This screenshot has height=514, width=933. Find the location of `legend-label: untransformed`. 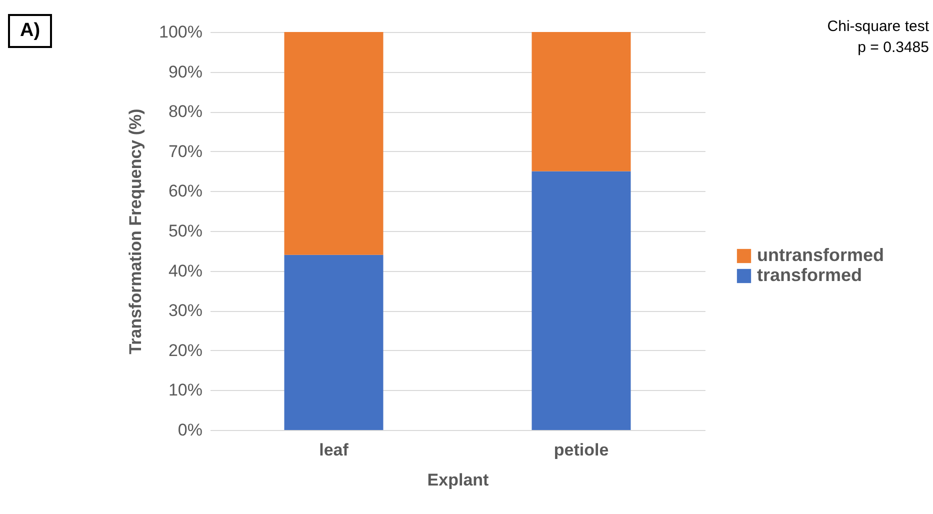

legend-label: untransformed is located at coordinates (820, 255).